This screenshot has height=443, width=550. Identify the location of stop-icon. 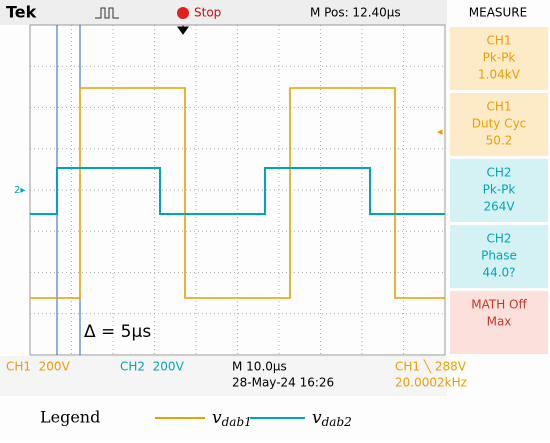
(183, 13).